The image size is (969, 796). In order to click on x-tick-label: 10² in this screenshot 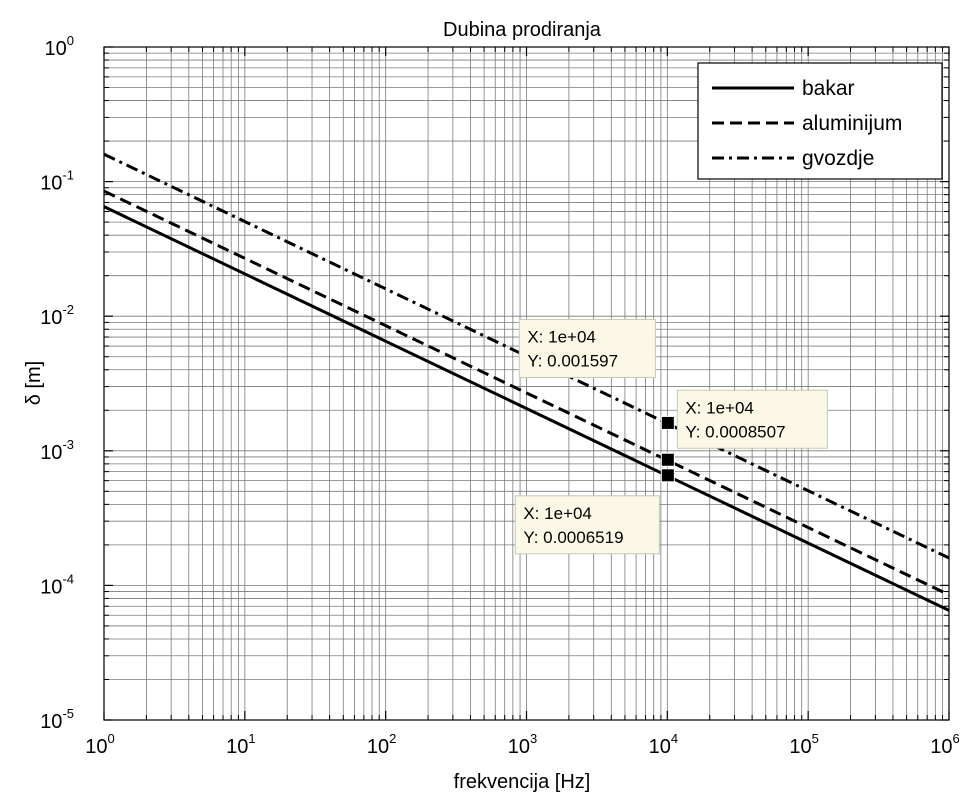, I will do `click(381, 744)`.